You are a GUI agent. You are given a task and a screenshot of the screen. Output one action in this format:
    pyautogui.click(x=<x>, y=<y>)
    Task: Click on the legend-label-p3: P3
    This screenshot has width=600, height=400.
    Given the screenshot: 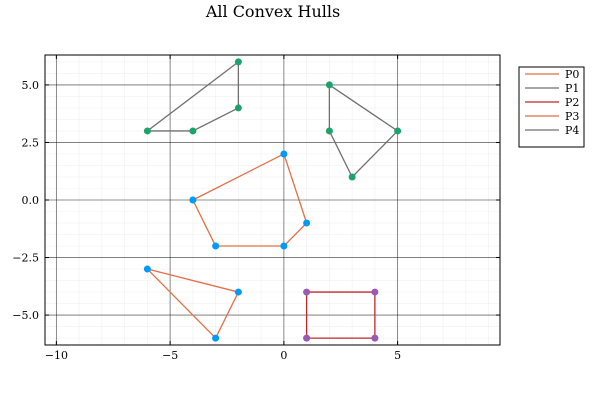 What is the action you would take?
    pyautogui.click(x=572, y=116)
    